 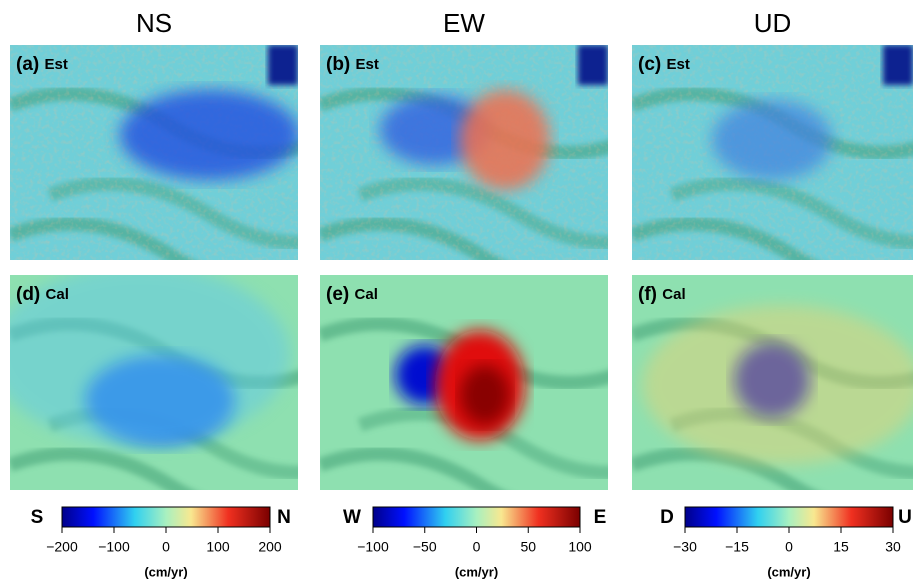 I want to click on colorbar-high: N, so click(x=284, y=517).